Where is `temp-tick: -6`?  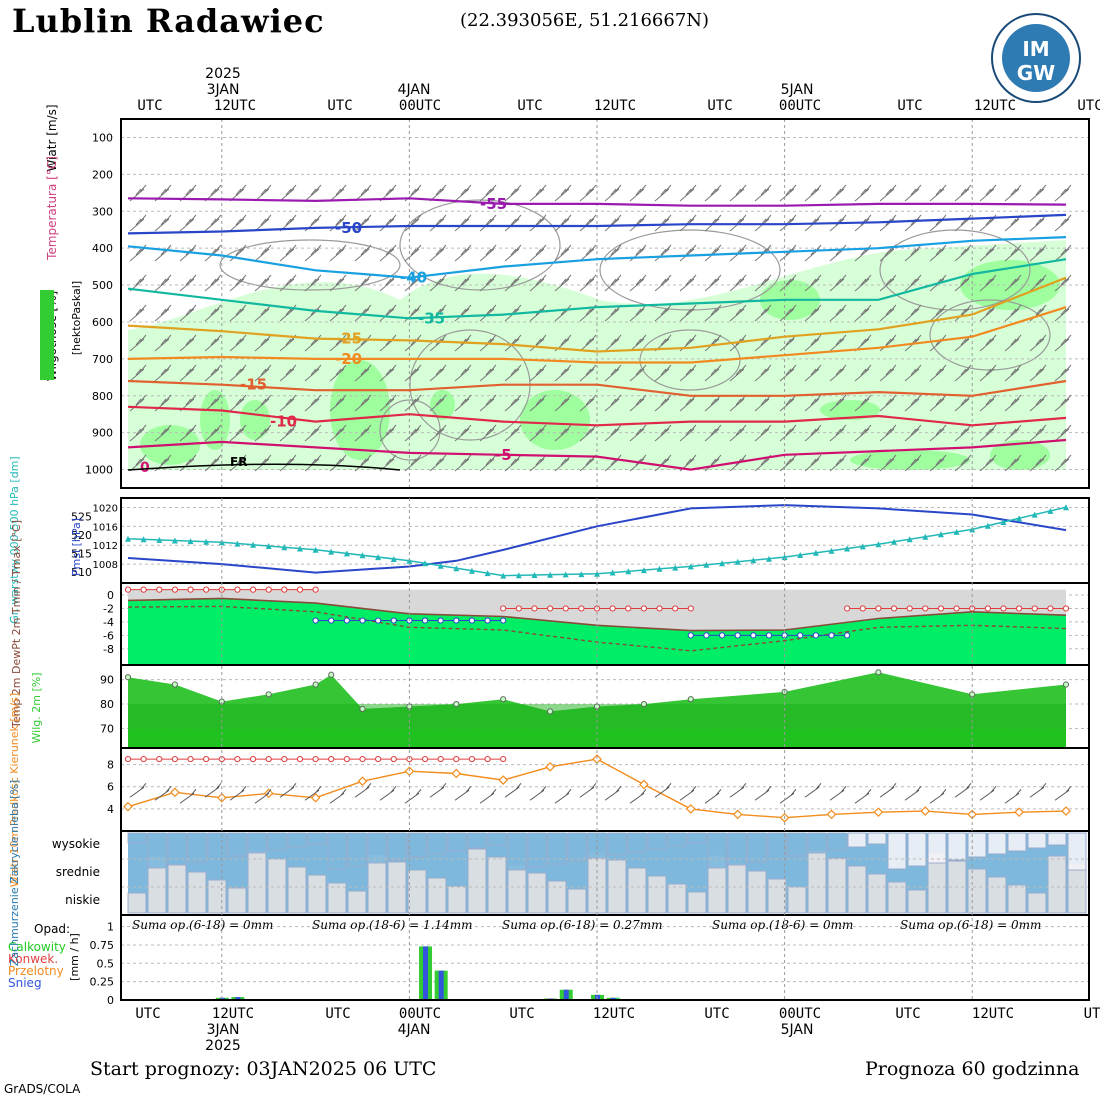
temp-tick: -6 is located at coordinates (108, 635).